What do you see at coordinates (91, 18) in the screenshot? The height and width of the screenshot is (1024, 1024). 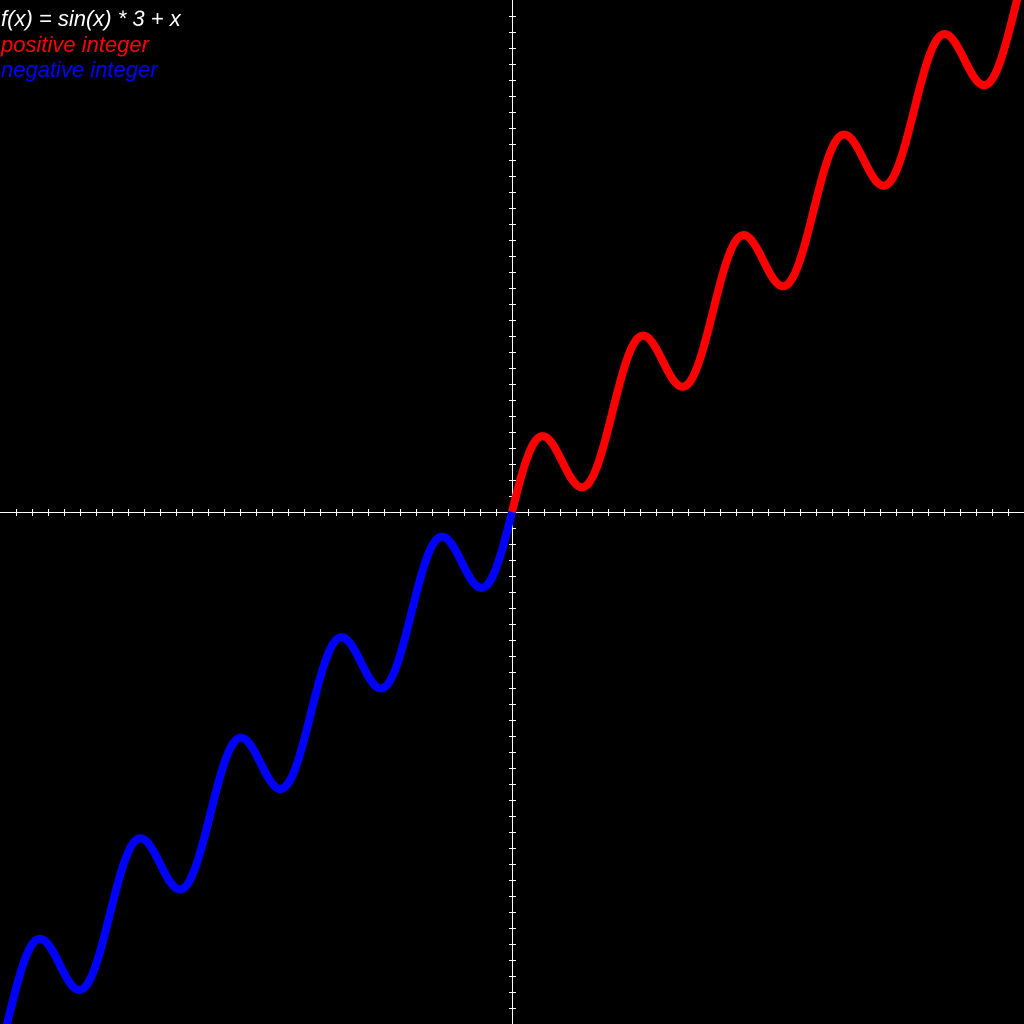 I see `chart-title: f(x) = sin(x) * 3 + x` at bounding box center [91, 18].